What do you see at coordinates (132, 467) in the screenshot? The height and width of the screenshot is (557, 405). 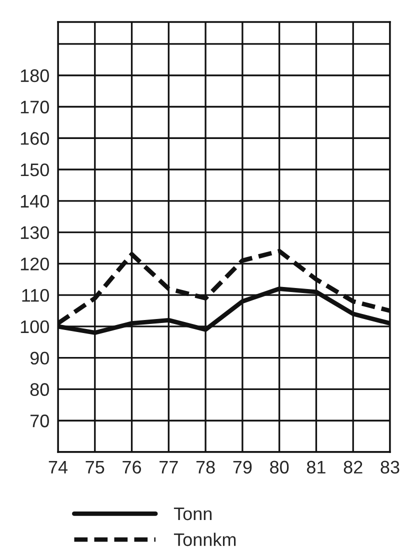 I see `x-tick-label: 76` at bounding box center [132, 467].